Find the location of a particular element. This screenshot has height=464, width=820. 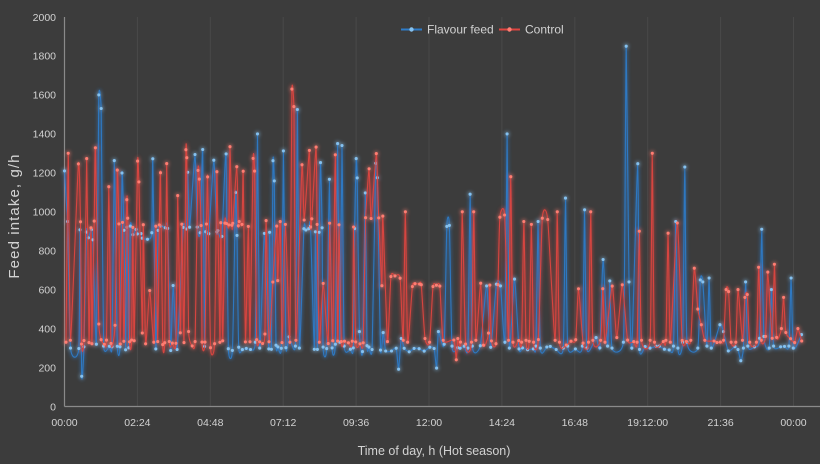

svg-text: 1000 is located at coordinates (45, 213).